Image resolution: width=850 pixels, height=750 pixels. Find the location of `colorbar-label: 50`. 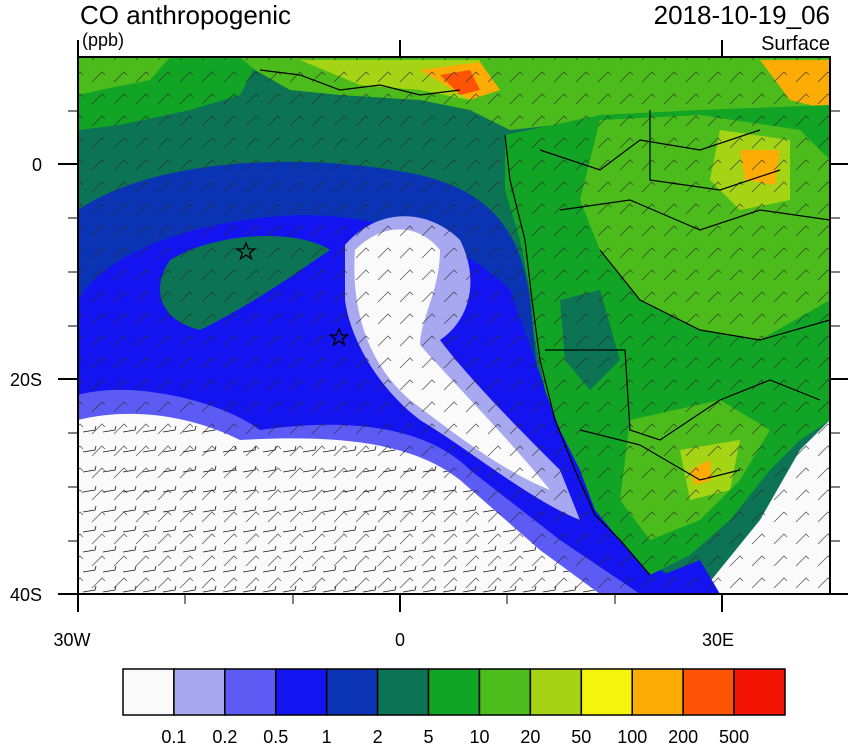

colorbar-label: 50 is located at coordinates (581, 737).